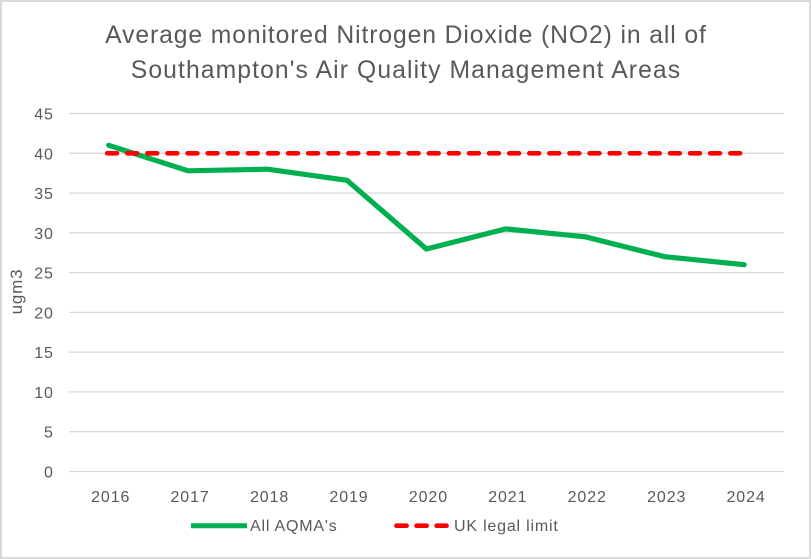  What do you see at coordinates (745, 497) in the screenshot?
I see `svg-text: 2024` at bounding box center [745, 497].